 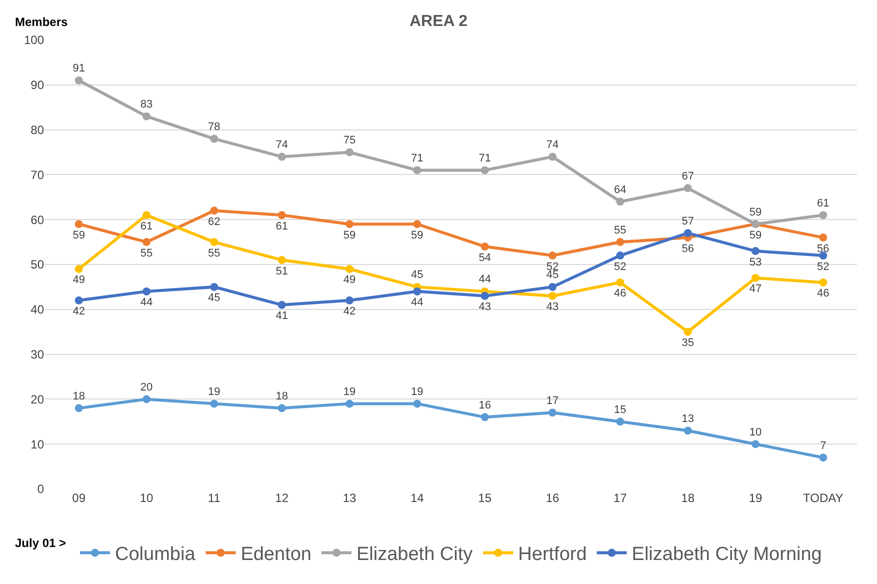 What do you see at coordinates (484, 405) in the screenshot?
I see `data-label: 16` at bounding box center [484, 405].